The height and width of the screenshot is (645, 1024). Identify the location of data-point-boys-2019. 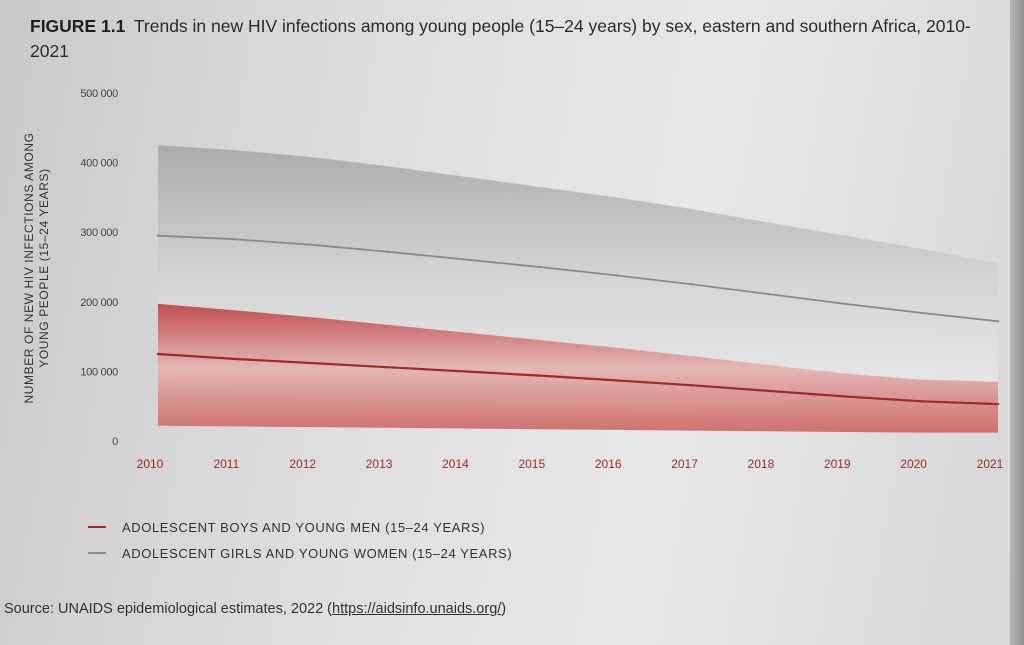
(845, 396).